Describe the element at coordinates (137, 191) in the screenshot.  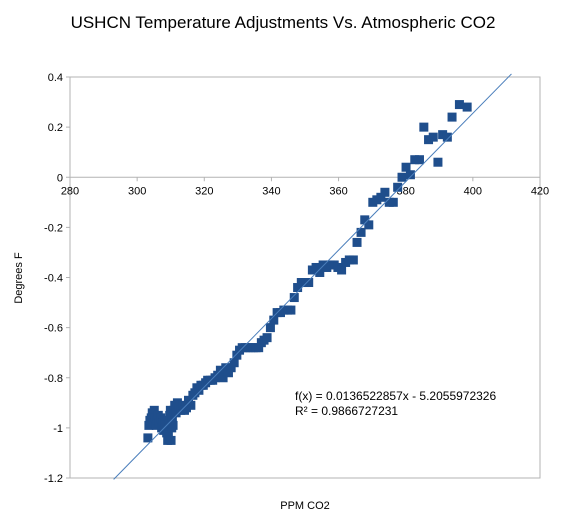
I see `x-tick-label: 300` at that location.